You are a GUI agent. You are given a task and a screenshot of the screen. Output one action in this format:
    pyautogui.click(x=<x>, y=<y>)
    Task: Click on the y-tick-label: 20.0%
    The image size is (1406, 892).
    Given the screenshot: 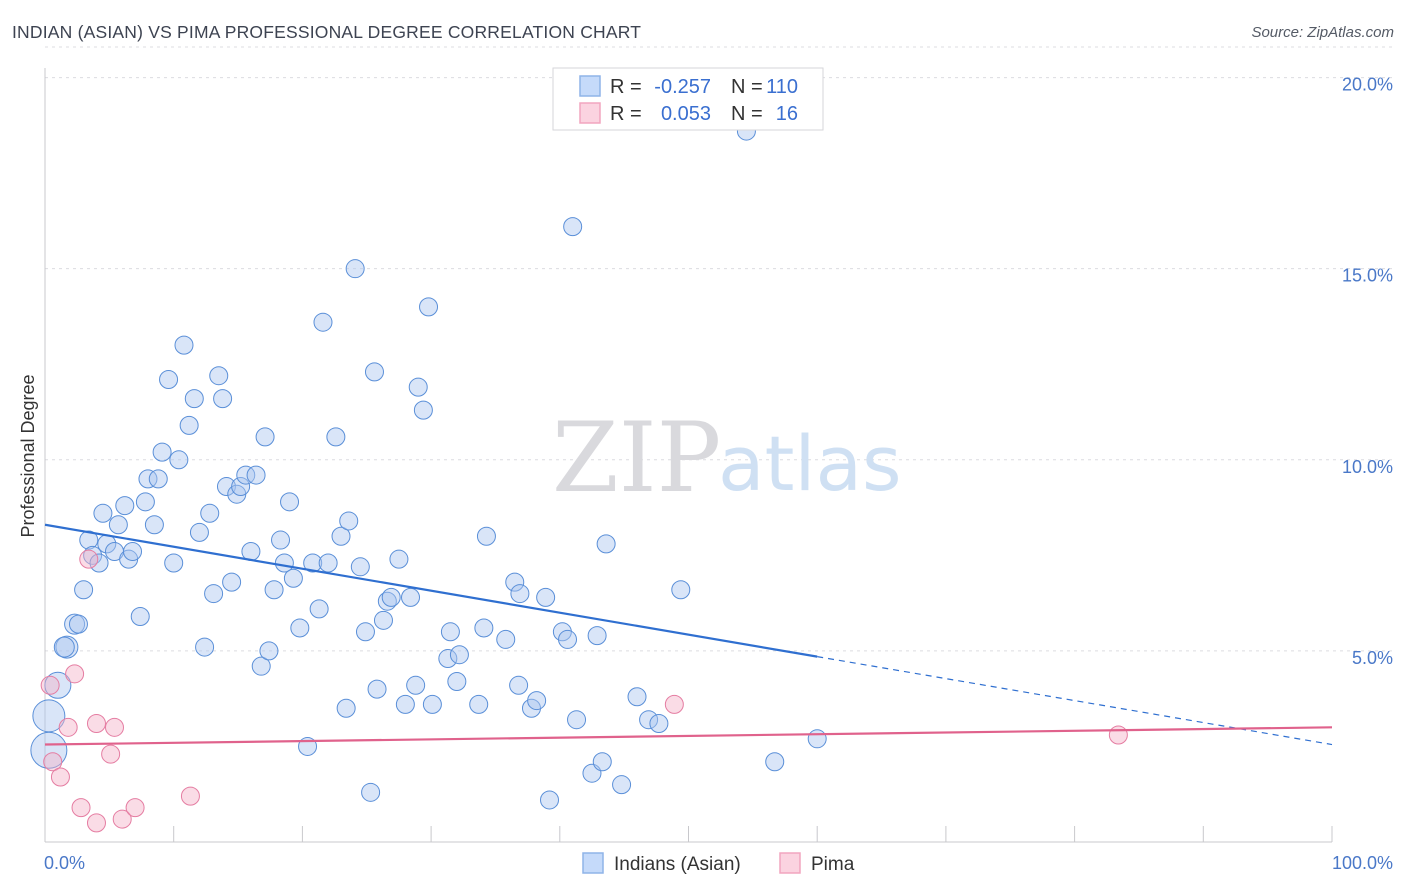 What is the action you would take?
    pyautogui.click(x=1367, y=85)
    